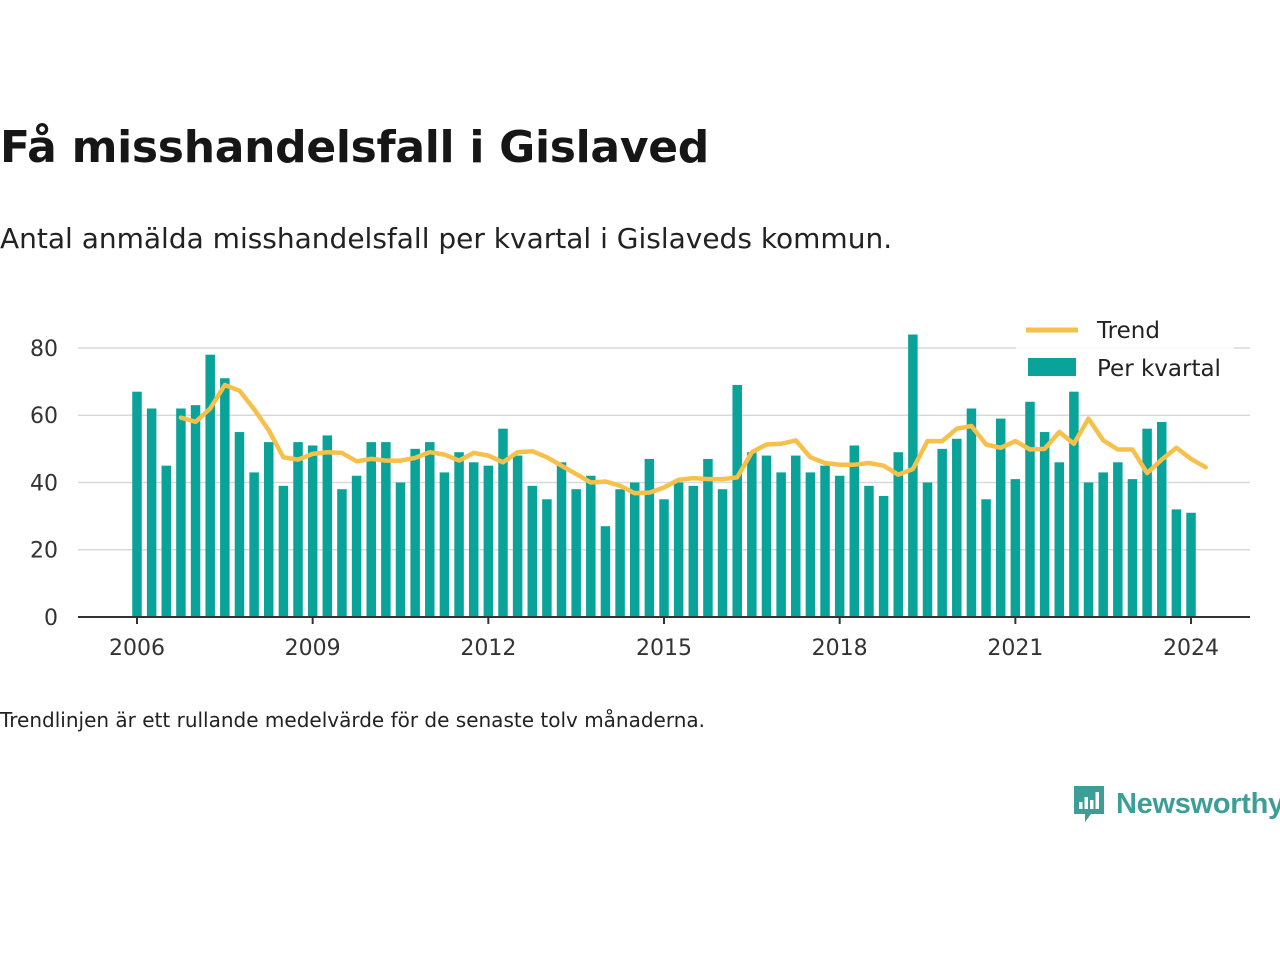 The image size is (1280, 960). What do you see at coordinates (1191, 648) in the screenshot?
I see `x-tick-label: 2024` at bounding box center [1191, 648].